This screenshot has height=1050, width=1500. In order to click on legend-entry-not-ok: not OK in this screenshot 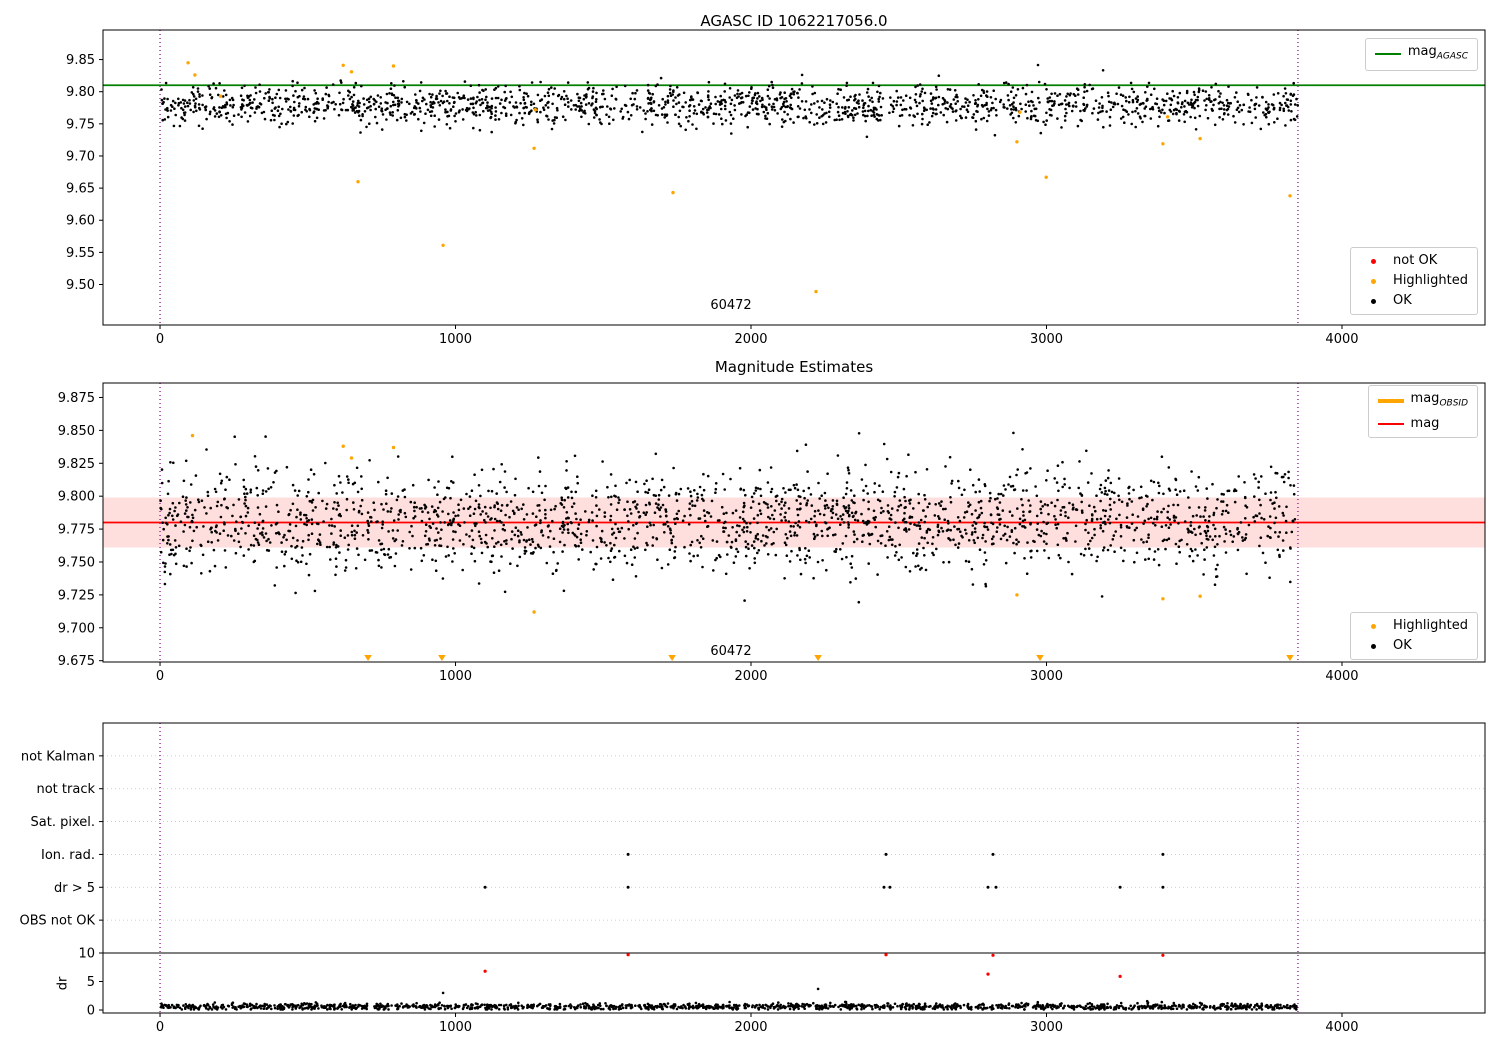, I will do `click(1414, 261)`.